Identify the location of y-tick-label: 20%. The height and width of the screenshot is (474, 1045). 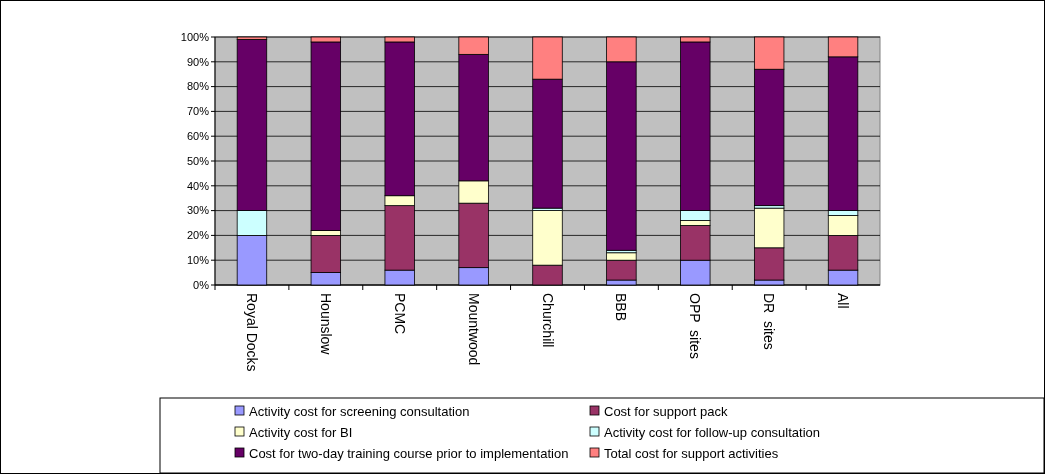
(198, 235).